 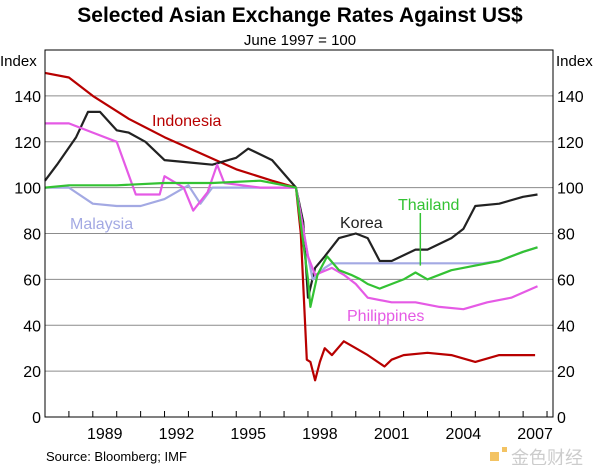 What do you see at coordinates (570, 97) in the screenshot?
I see `y-tick-label-right: 140` at bounding box center [570, 97].